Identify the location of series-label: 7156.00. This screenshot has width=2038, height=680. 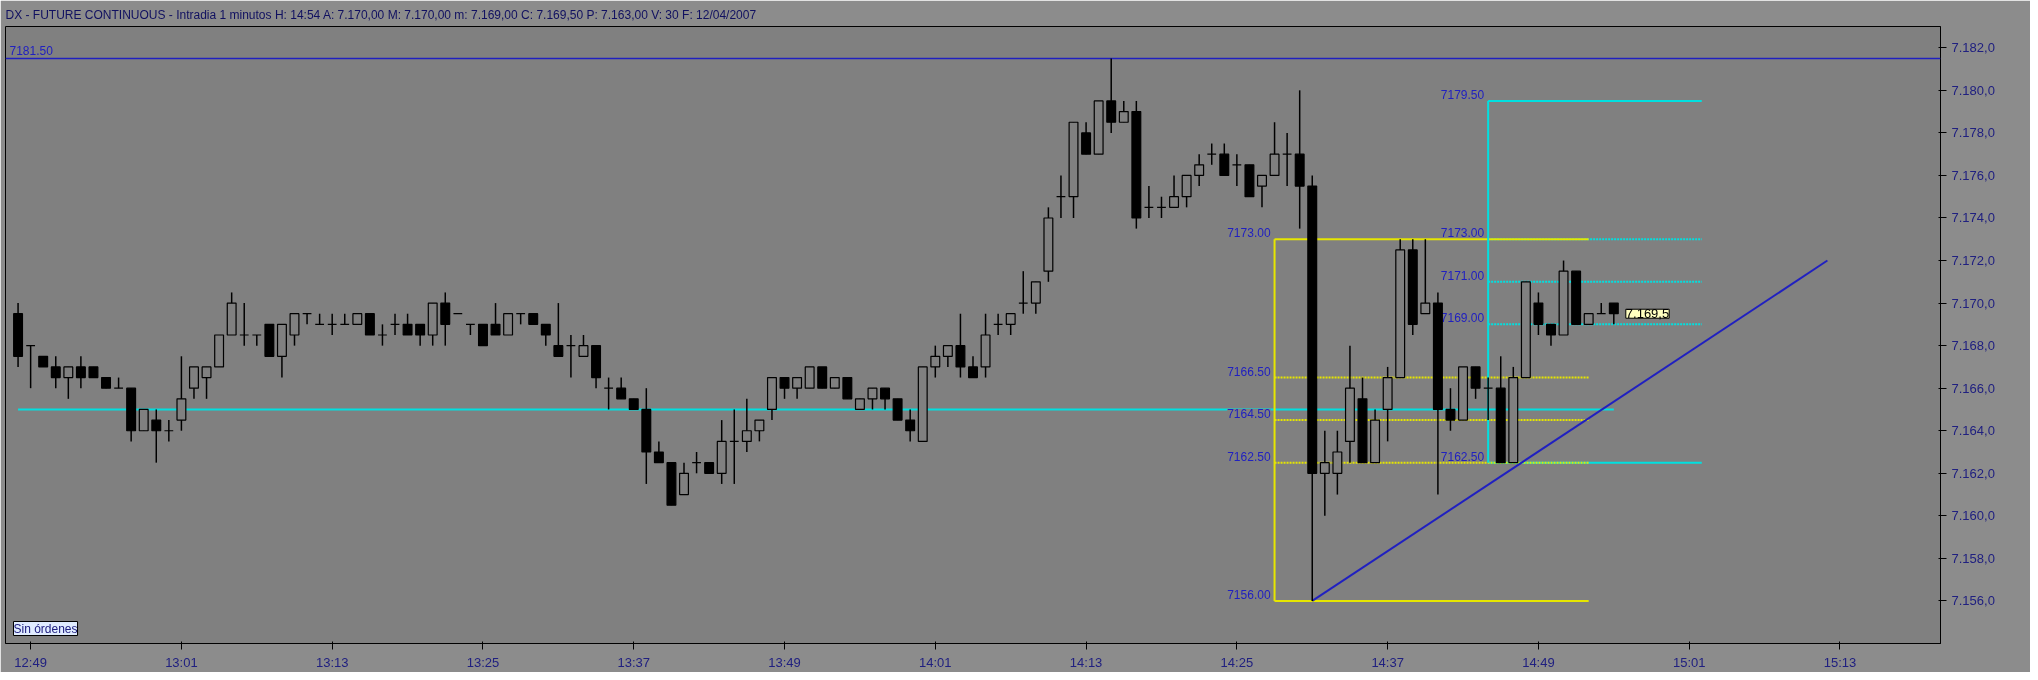
(1249, 594).